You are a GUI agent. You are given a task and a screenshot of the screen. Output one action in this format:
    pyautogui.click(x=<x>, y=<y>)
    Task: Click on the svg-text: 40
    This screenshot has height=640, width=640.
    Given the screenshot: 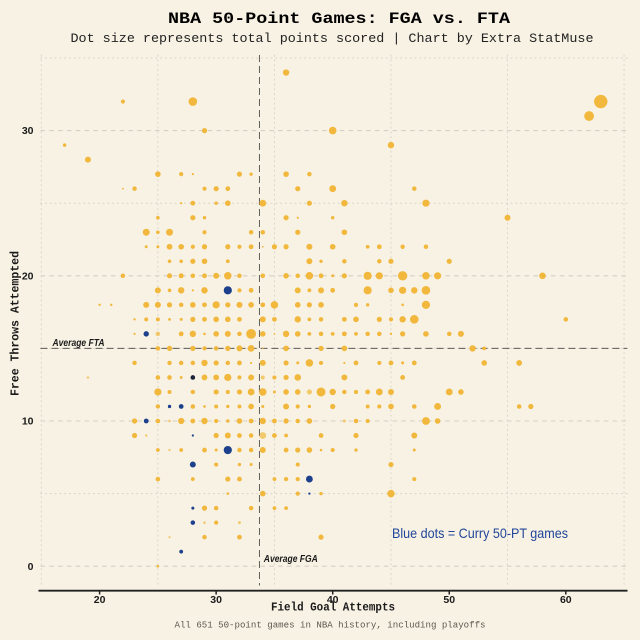 What is the action you would take?
    pyautogui.click(x=333, y=600)
    